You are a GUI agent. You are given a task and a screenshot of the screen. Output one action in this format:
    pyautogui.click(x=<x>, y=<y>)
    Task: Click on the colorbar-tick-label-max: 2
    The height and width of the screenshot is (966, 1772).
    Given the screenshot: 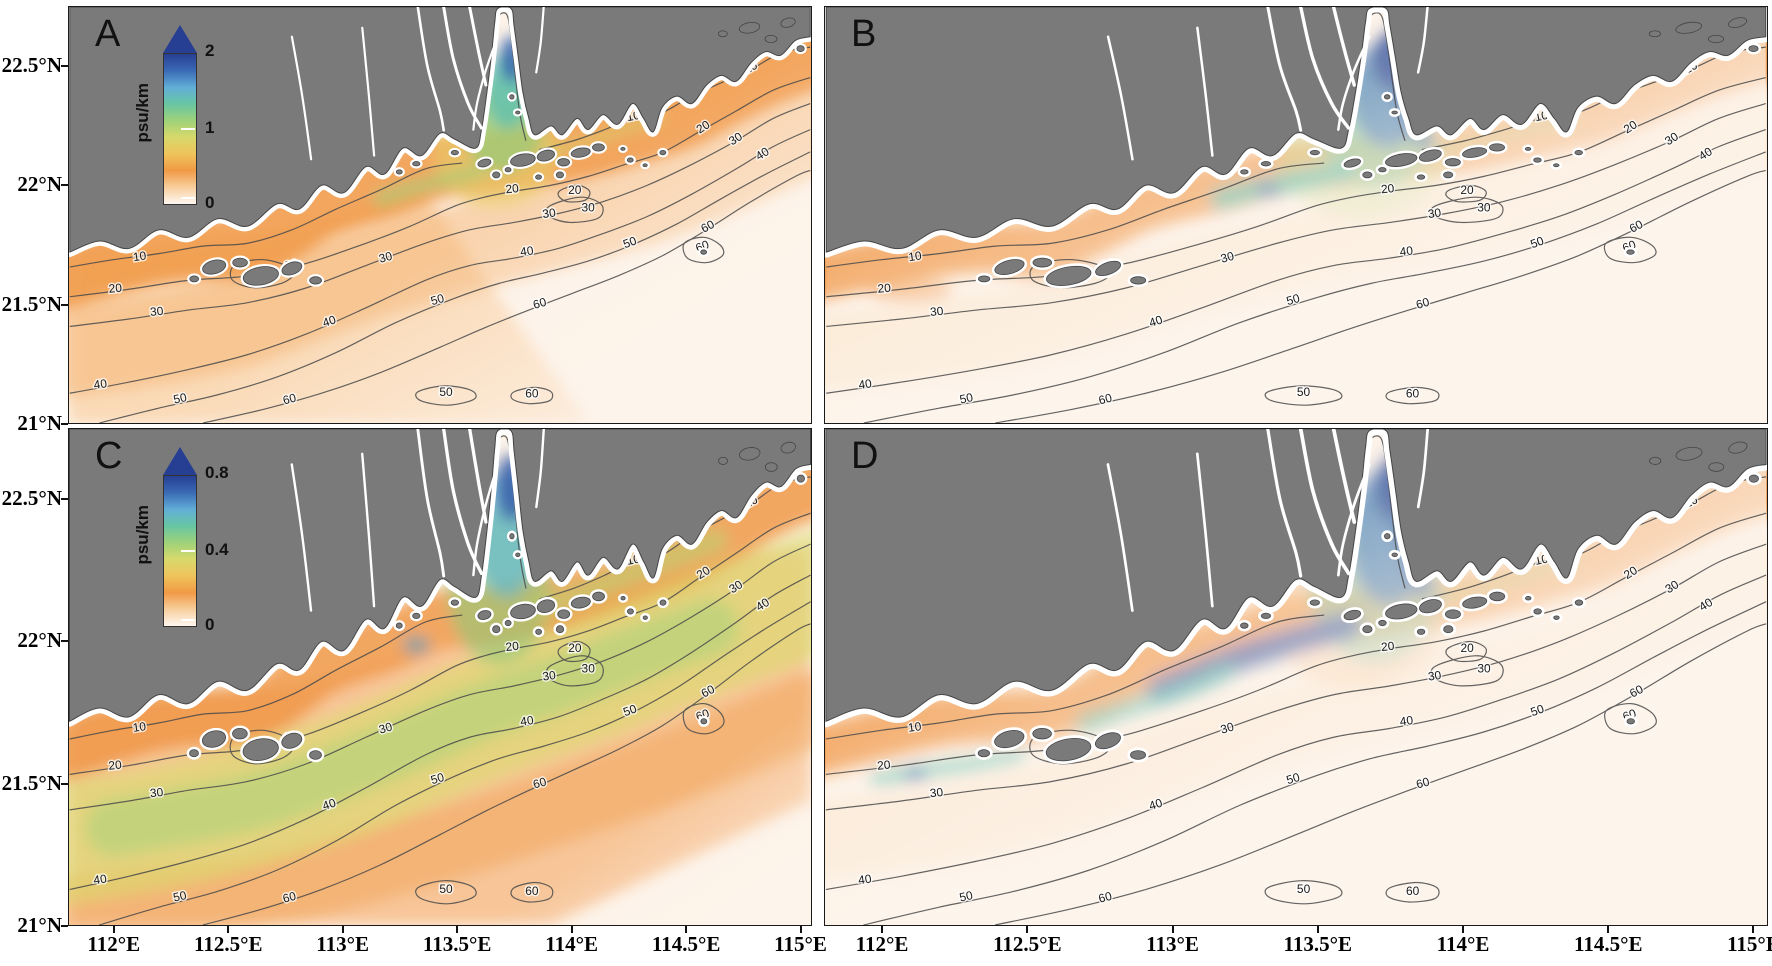 What is the action you would take?
    pyautogui.click(x=210, y=50)
    